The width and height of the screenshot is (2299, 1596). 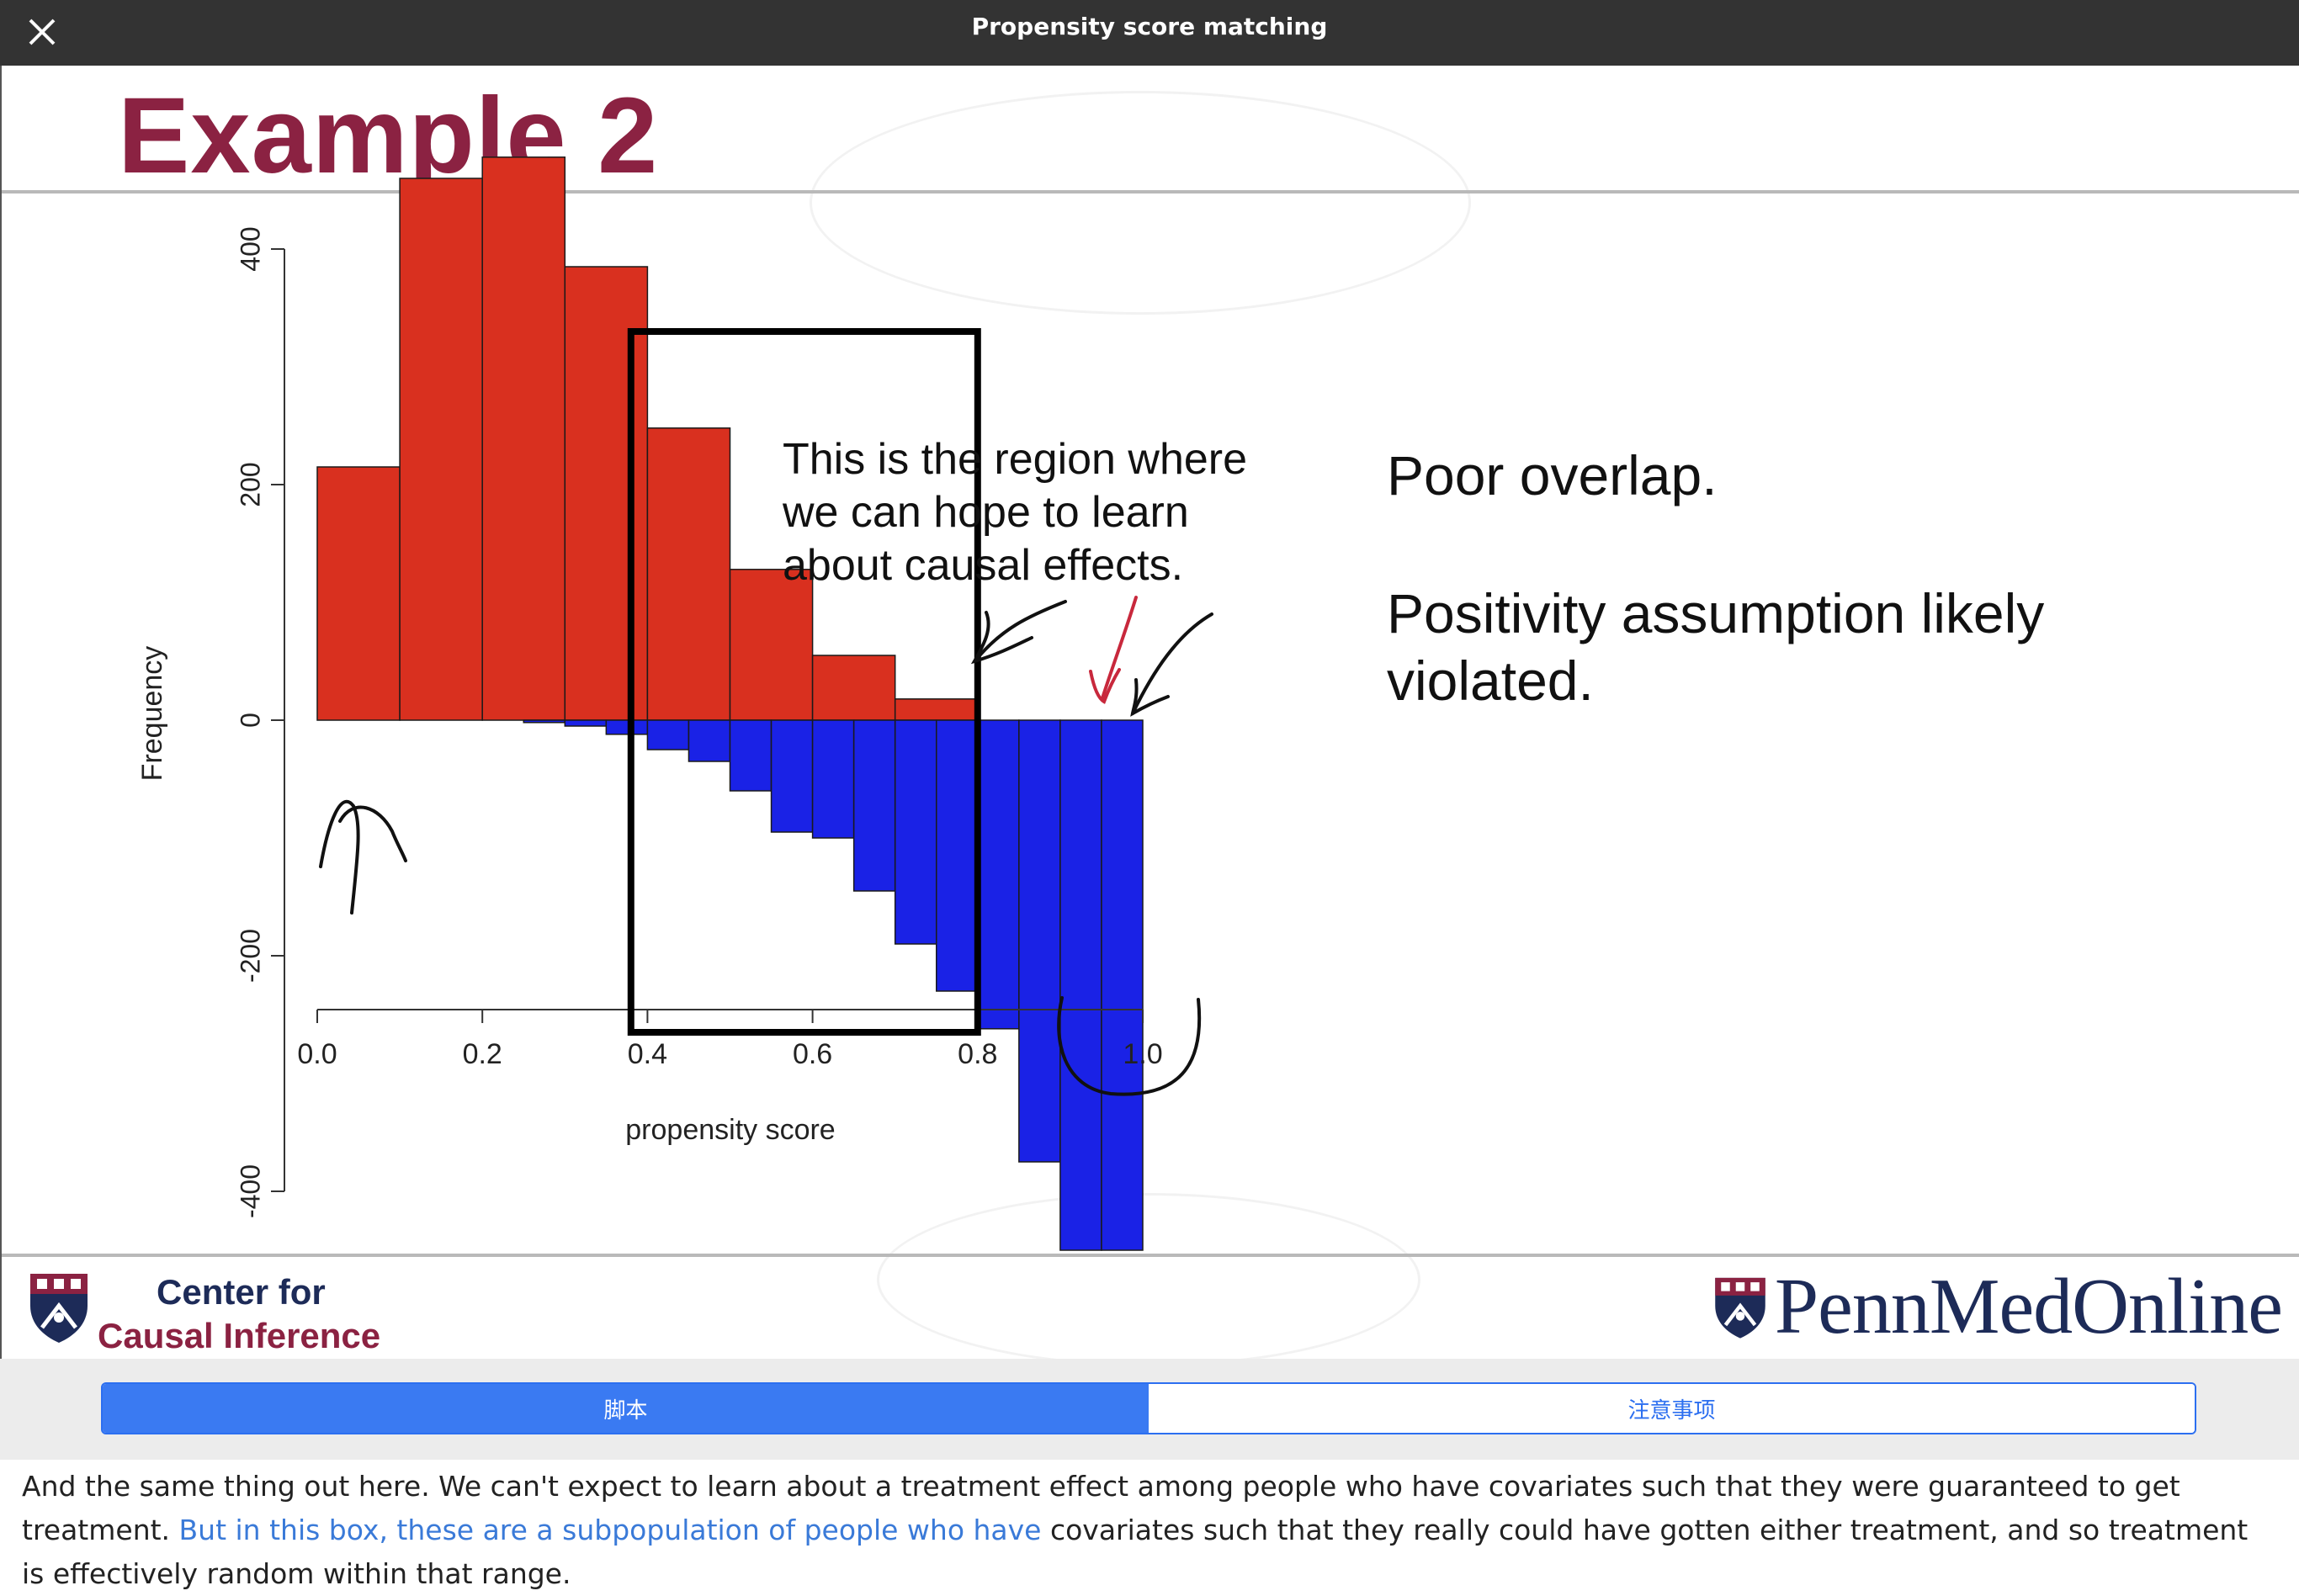 What do you see at coordinates (1150, 1255) in the screenshot?
I see `footer-divider` at bounding box center [1150, 1255].